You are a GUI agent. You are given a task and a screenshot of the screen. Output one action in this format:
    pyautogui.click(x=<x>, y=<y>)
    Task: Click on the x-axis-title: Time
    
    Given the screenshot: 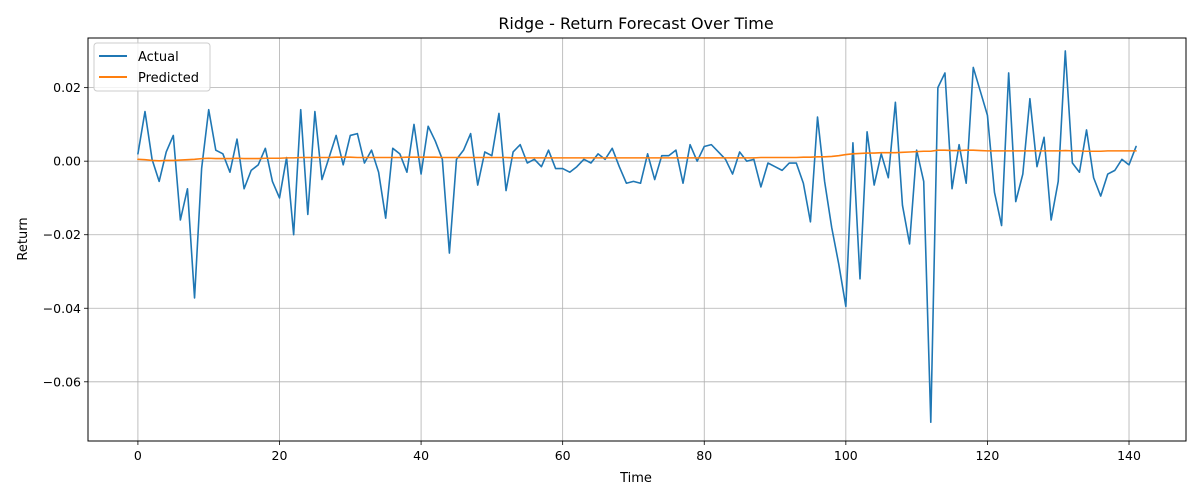 What is the action you would take?
    pyautogui.click(x=635, y=478)
    